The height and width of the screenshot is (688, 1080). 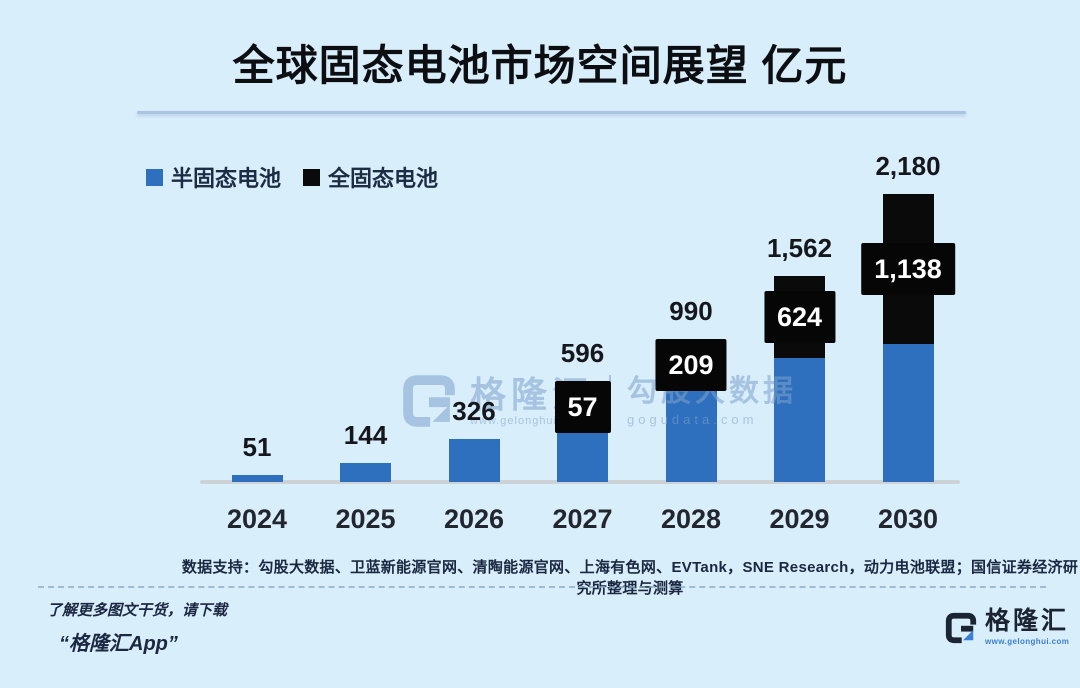 What do you see at coordinates (1027, 641) in the screenshot?
I see `footer-logo-url: www.gelonghui.com` at bounding box center [1027, 641].